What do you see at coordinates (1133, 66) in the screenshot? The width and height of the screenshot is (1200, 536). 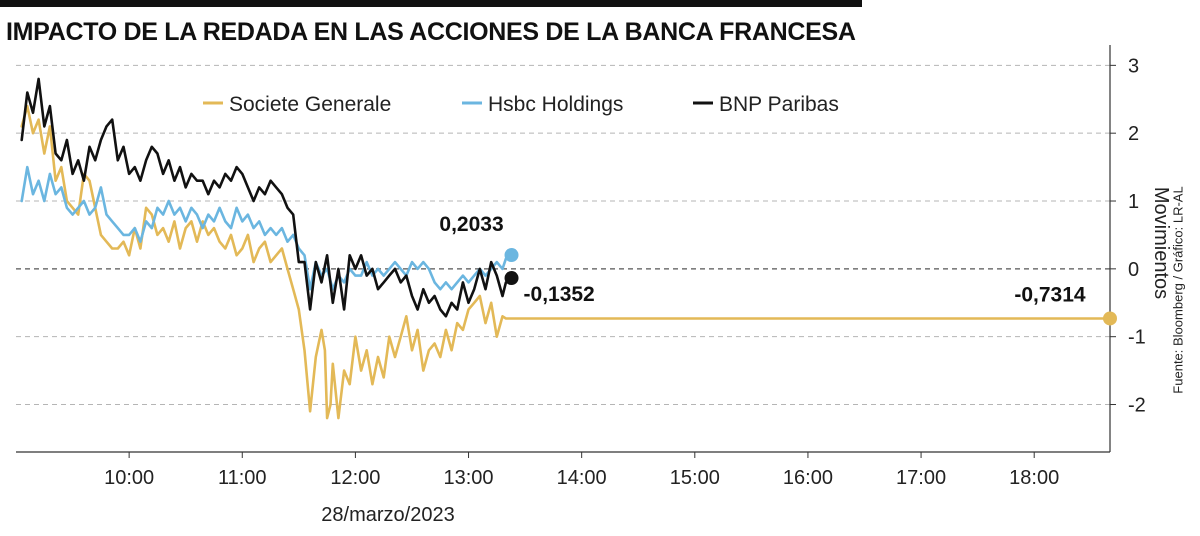 I see `y-tick-label: 3` at bounding box center [1133, 66].